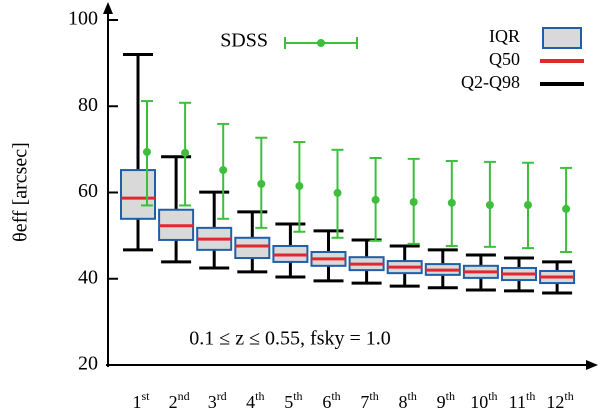 The height and width of the screenshot is (417, 600). What do you see at coordinates (592, 365) in the screenshot?
I see `x-axis-arrow` at bounding box center [592, 365].